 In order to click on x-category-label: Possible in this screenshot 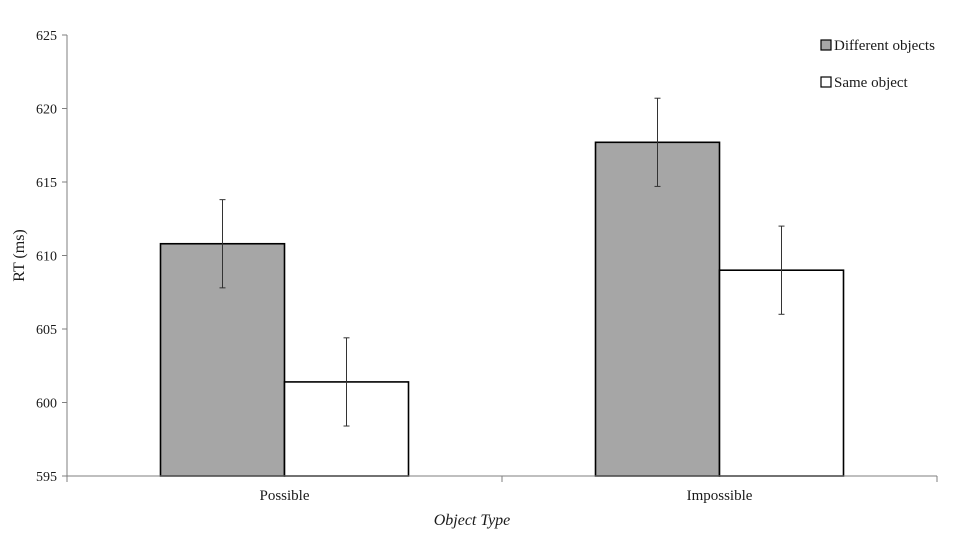, I will do `click(284, 496)`.